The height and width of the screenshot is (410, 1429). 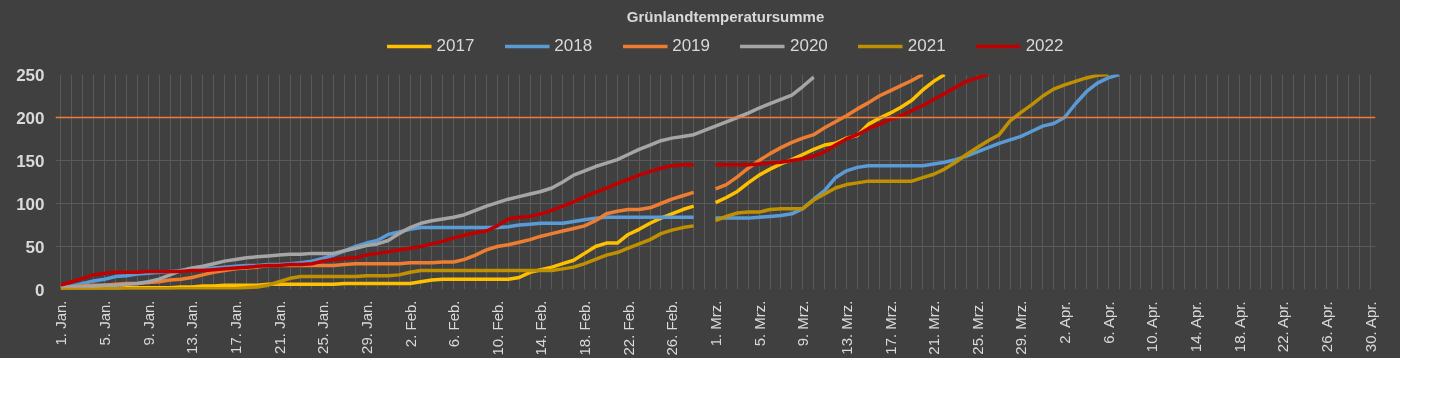 What do you see at coordinates (846, 327) in the screenshot?
I see `x-tick-label: 13. Mrz.` at bounding box center [846, 327].